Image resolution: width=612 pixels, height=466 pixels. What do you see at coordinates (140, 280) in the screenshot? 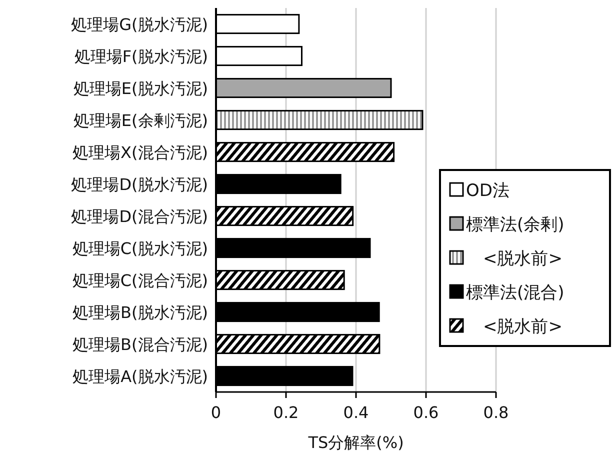
I see `y-tick-label: 処理場C(混合汚泥)` at bounding box center [140, 280].